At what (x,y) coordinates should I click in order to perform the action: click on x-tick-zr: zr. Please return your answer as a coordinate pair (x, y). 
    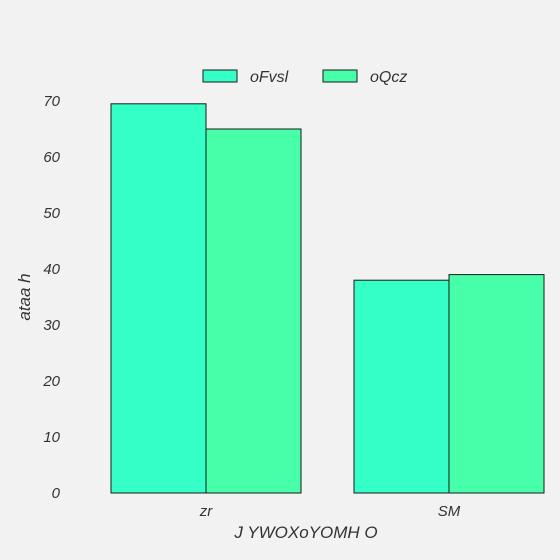
    Looking at the image, I should click on (206, 511).